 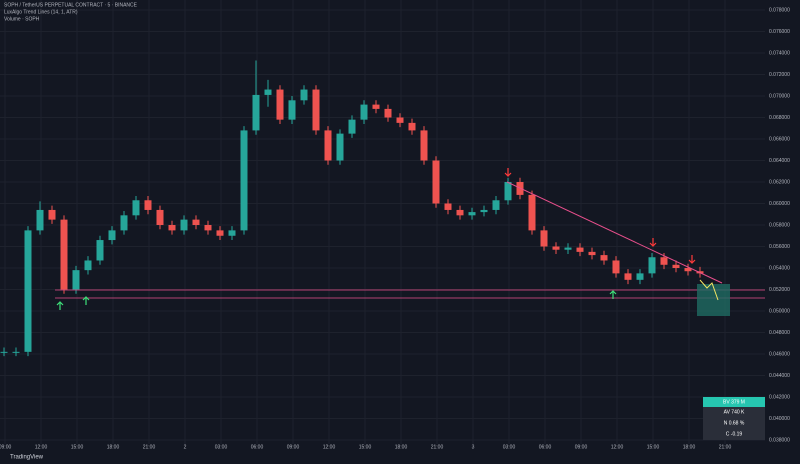 What do you see at coordinates (779, 204) in the screenshot?
I see `y-tick-label: 0.060000` at bounding box center [779, 204].